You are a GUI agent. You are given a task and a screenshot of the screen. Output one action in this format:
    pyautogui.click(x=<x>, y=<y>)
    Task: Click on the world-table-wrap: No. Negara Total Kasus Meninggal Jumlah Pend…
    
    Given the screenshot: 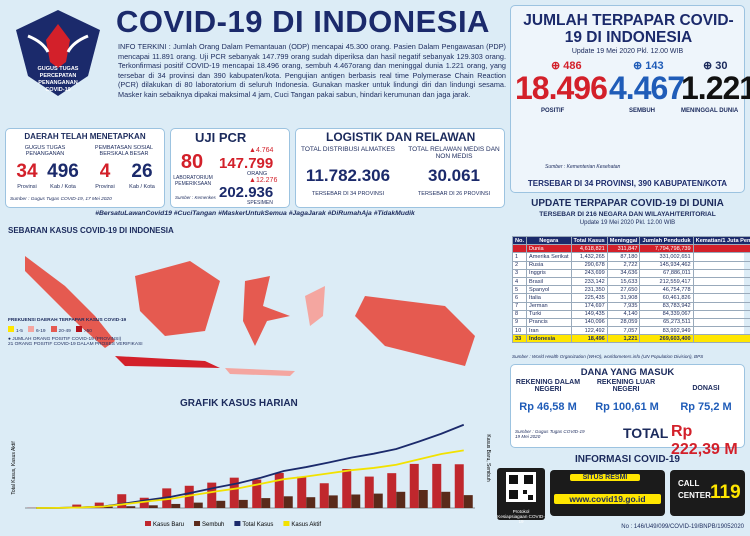 What is the action you would take?
    pyautogui.click(x=630, y=289)
    